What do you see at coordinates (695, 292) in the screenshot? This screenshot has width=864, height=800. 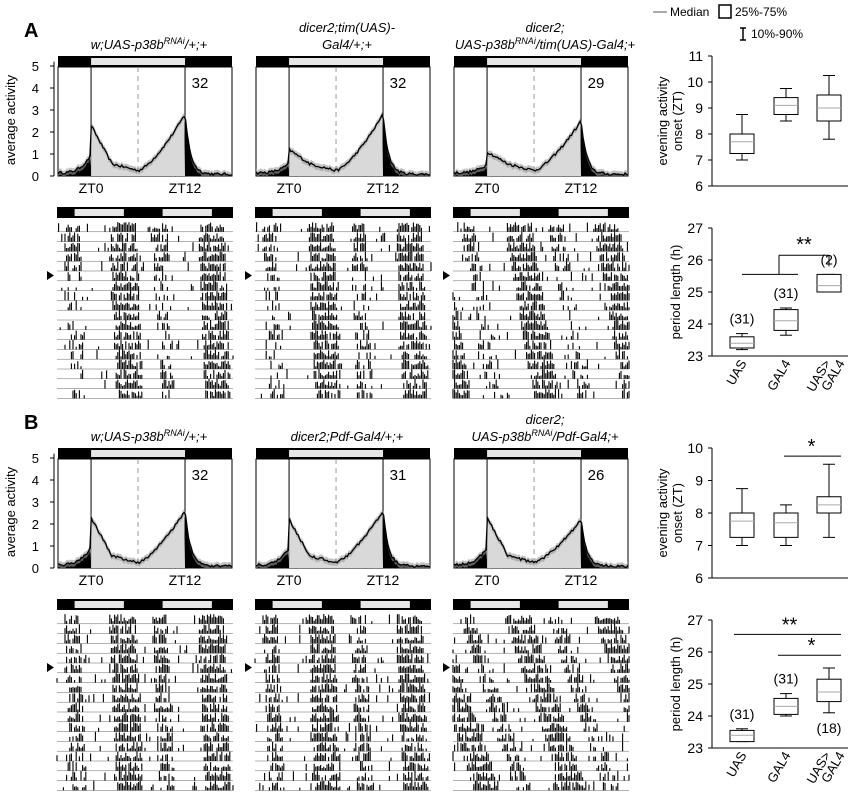 I see `box-ytick: 25` at bounding box center [695, 292].